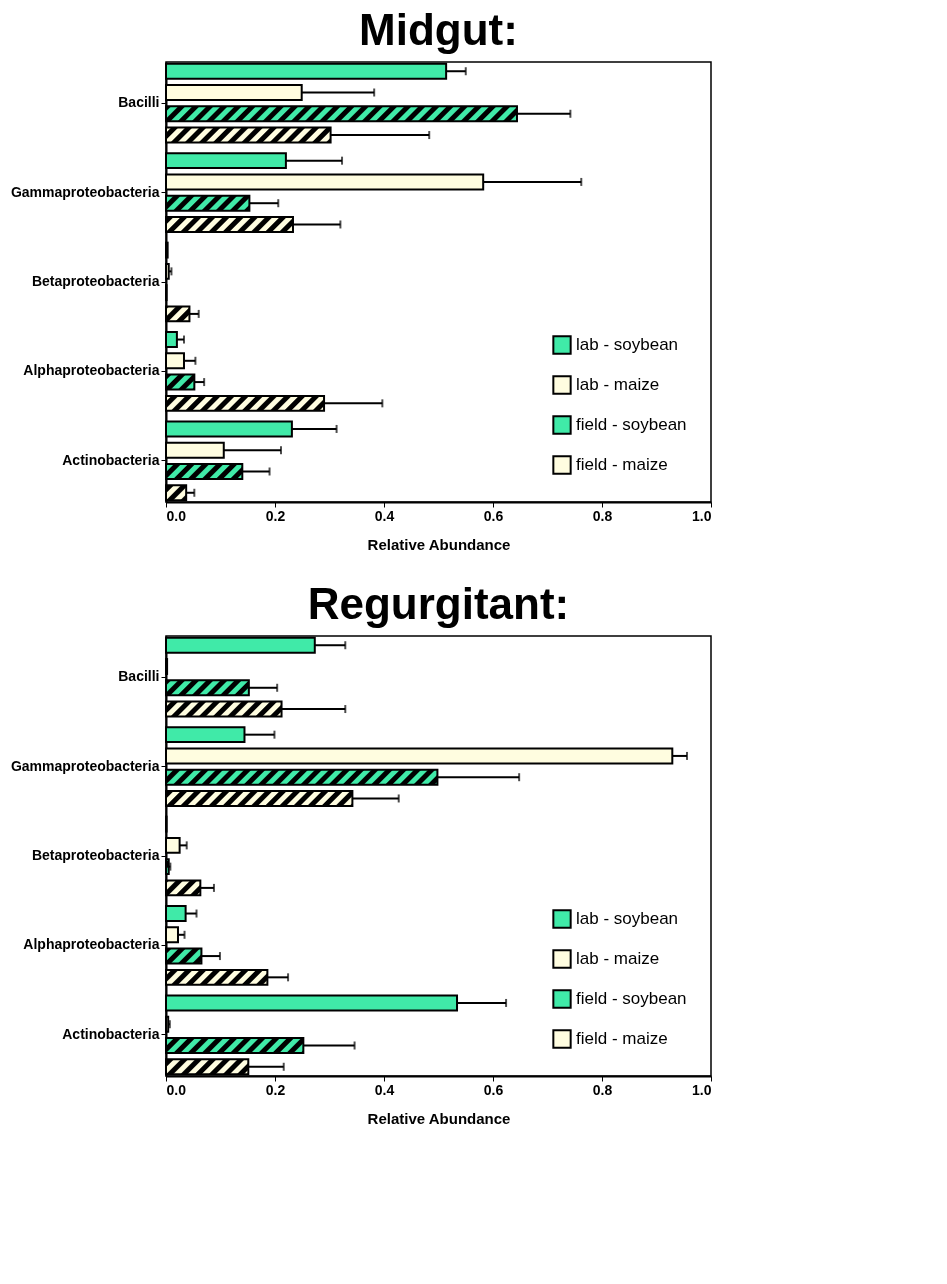  Describe the element at coordinates (438, 603) in the screenshot. I see `chart-title: Regurgitant:` at that location.